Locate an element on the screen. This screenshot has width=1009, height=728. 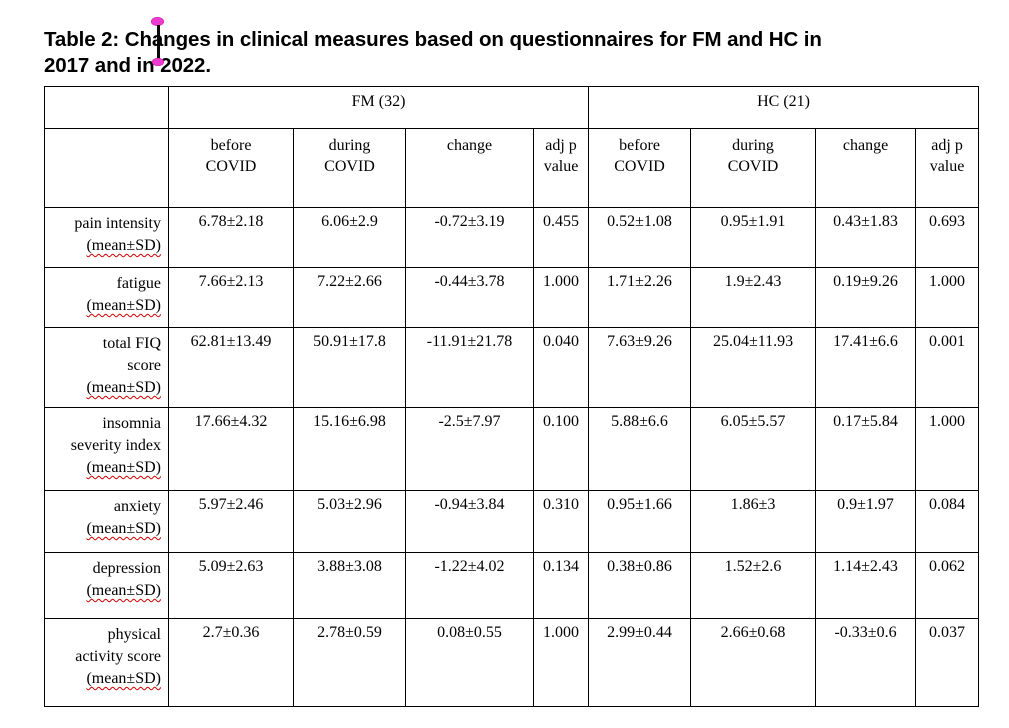
data-cell: 5.03±2.96 is located at coordinates (349, 521).